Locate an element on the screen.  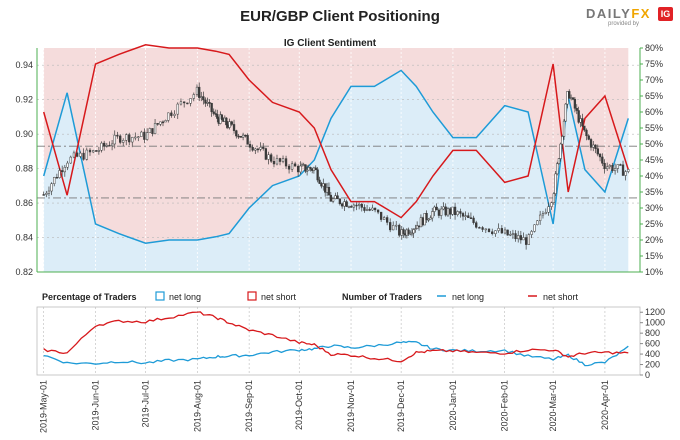
legend-percentage-label: Percentage of Traders is located at coordinates (89, 297).